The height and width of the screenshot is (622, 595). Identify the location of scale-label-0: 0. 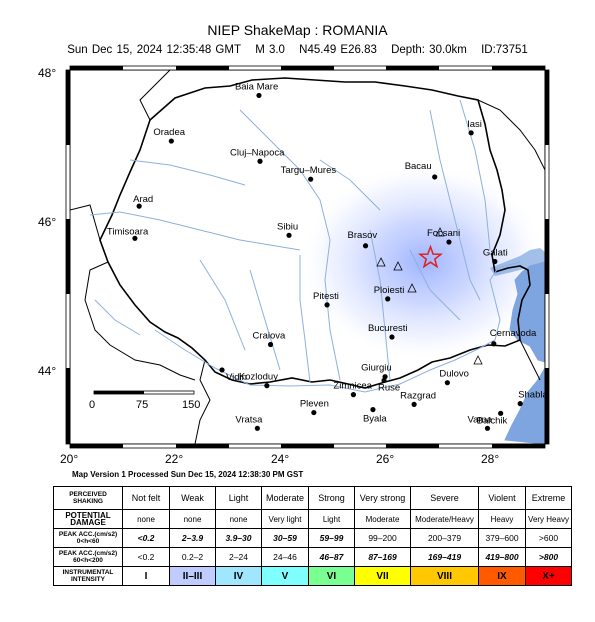
(92, 405).